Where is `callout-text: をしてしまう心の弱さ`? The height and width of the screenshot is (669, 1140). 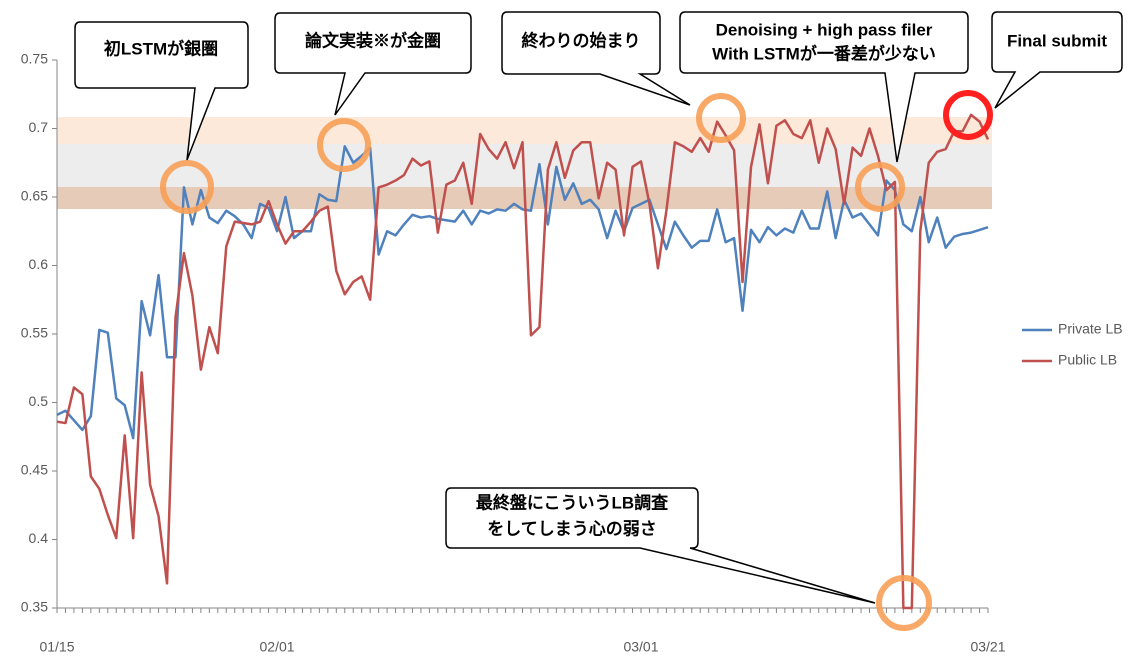
callout-text: をしてしまう心の弱さ is located at coordinates (572, 528).